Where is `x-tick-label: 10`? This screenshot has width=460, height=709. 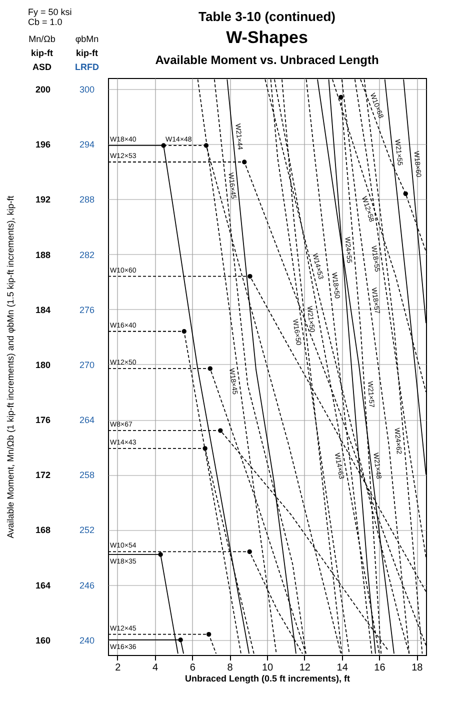 x-tick-label: 10 is located at coordinates (268, 668).